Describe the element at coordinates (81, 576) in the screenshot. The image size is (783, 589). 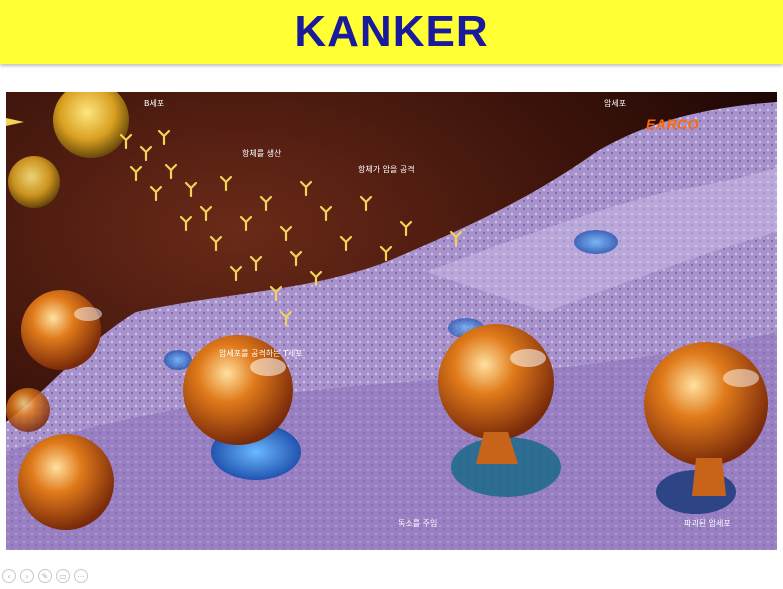
I see `more-icon: ⋯` at that location.